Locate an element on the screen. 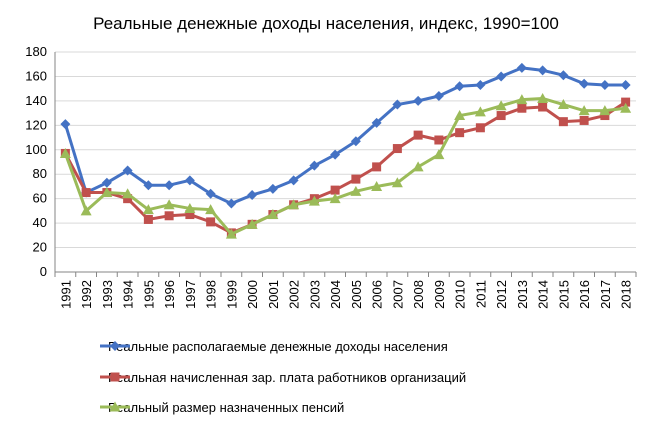 The width and height of the screenshot is (652, 430). x-tick-label: 2012 is located at coordinates (501, 294).